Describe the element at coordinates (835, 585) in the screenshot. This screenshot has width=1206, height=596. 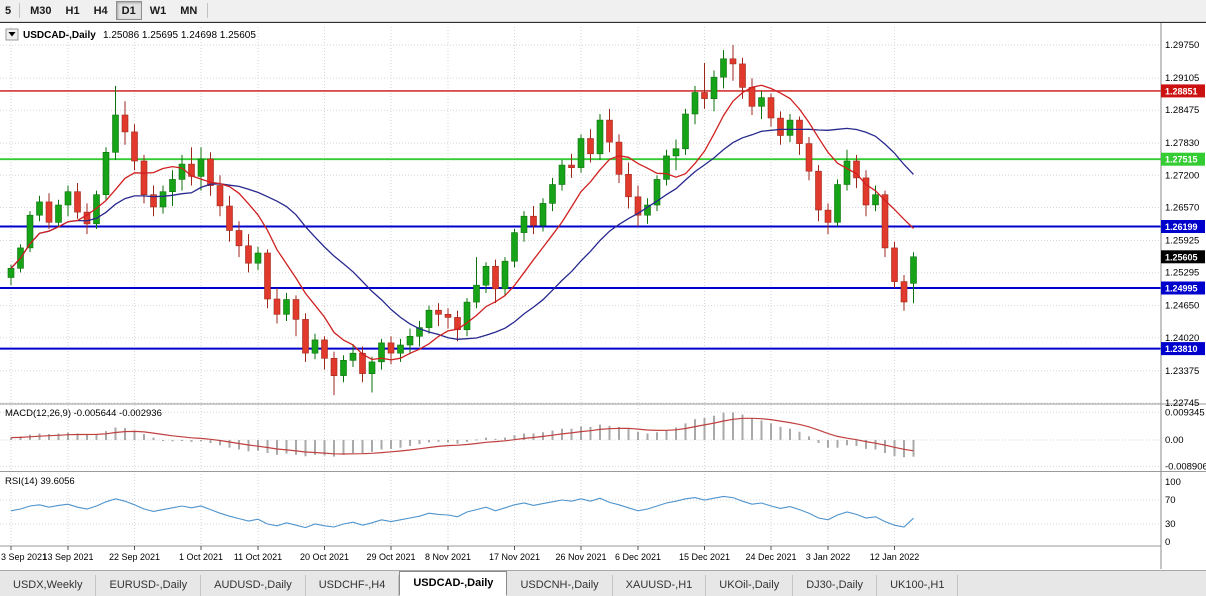
I see `chart-tab-dj30-daily: DJ30-,Daily` at that location.